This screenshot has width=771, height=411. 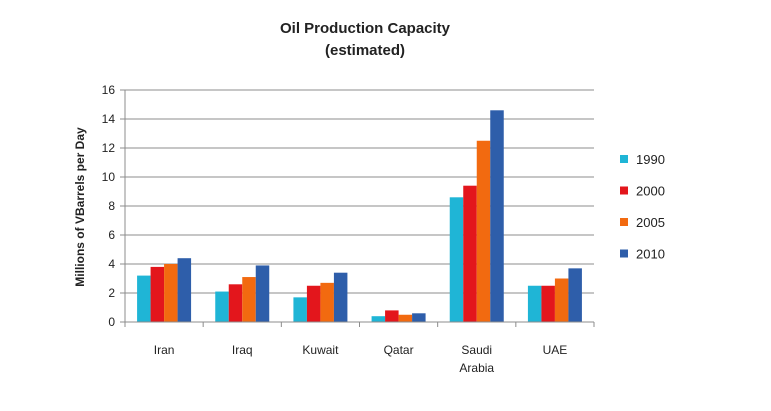 What do you see at coordinates (109, 90) in the screenshot?
I see `y-tick-label: 16` at bounding box center [109, 90].